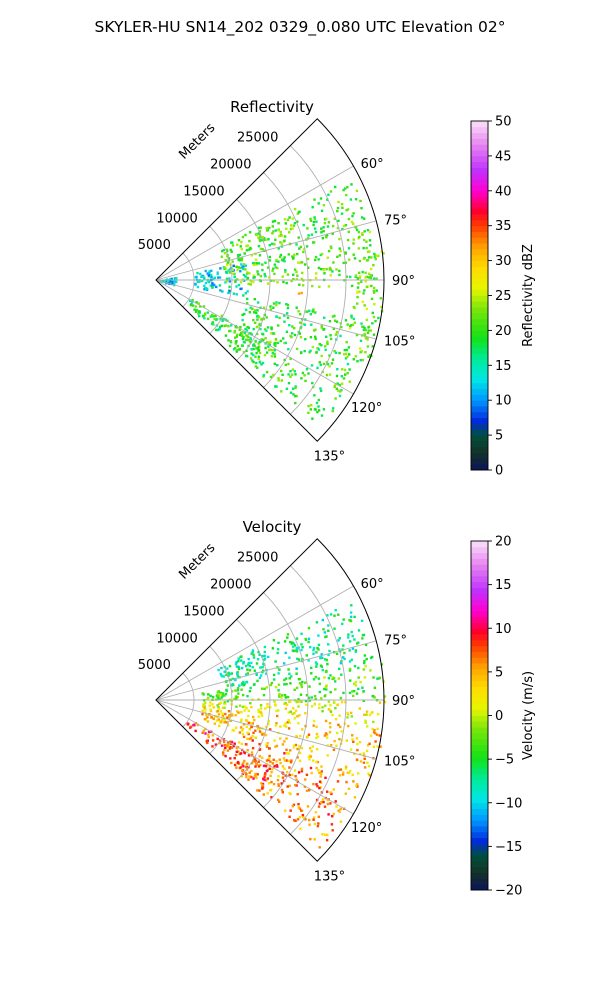  What do you see at coordinates (366, 408) in the screenshot?
I see `azimuth-tick-label: 120°` at bounding box center [366, 408].